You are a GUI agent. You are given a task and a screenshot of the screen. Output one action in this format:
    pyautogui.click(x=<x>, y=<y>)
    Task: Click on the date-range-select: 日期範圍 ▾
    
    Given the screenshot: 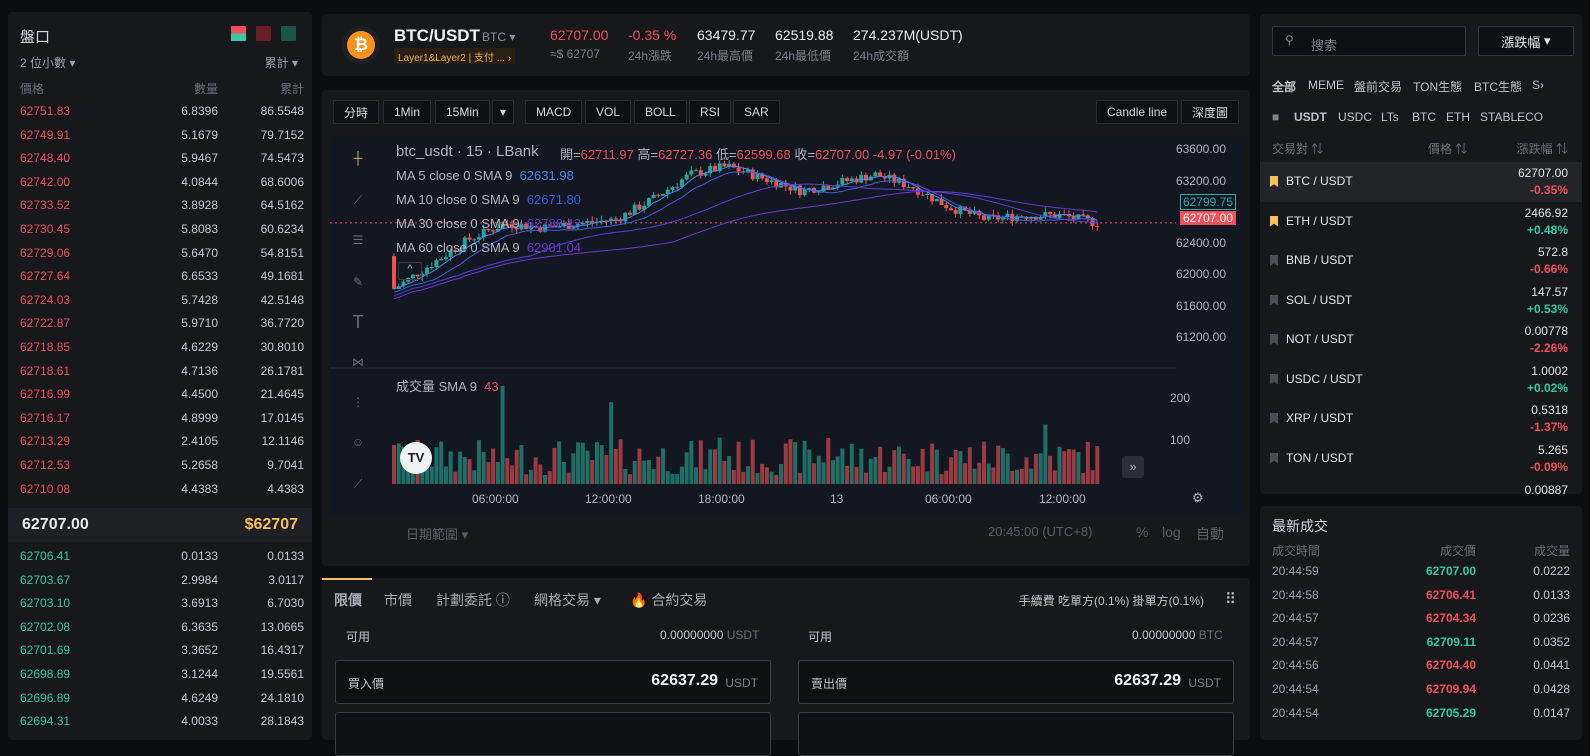 What is the action you would take?
    pyautogui.click(x=437, y=534)
    